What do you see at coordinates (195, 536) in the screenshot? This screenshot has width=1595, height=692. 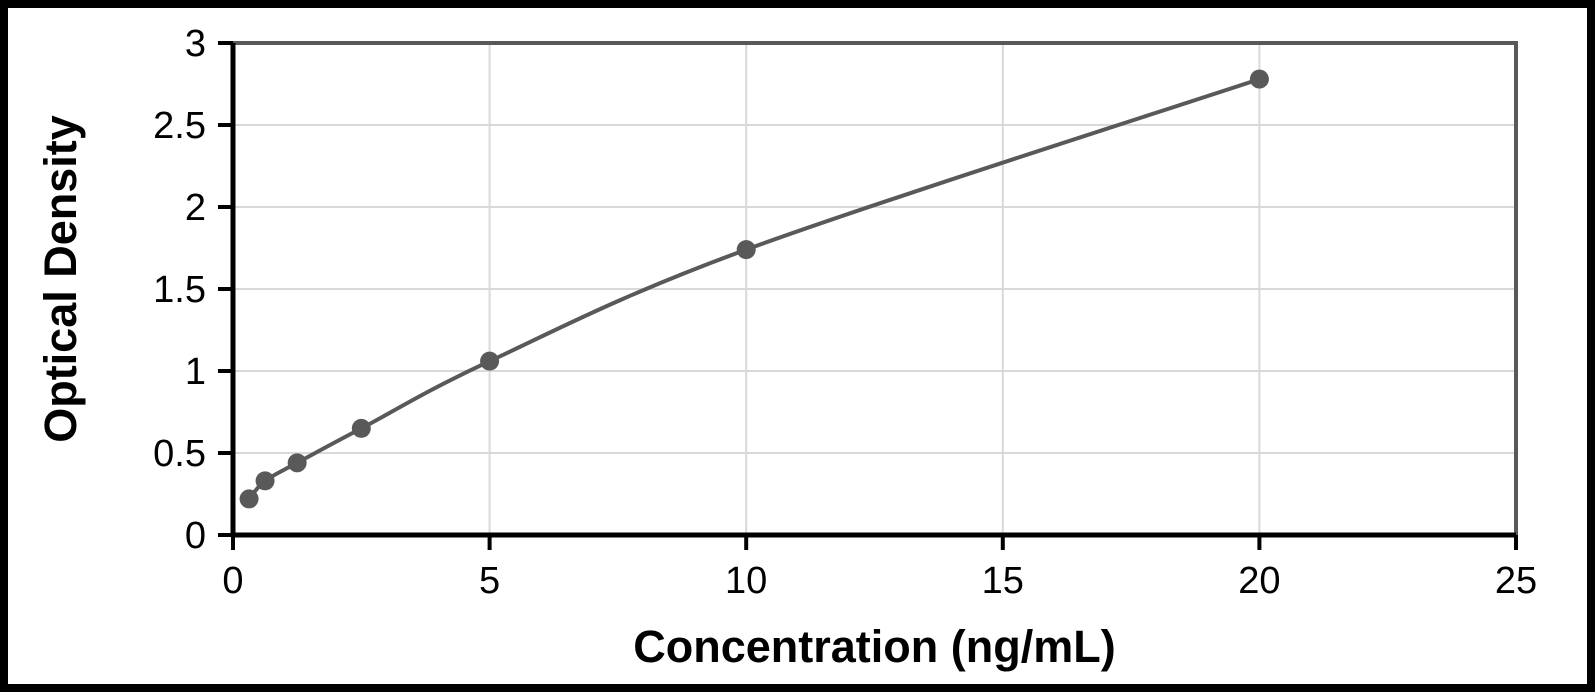 I see `y-tick-label: 0` at bounding box center [195, 536].